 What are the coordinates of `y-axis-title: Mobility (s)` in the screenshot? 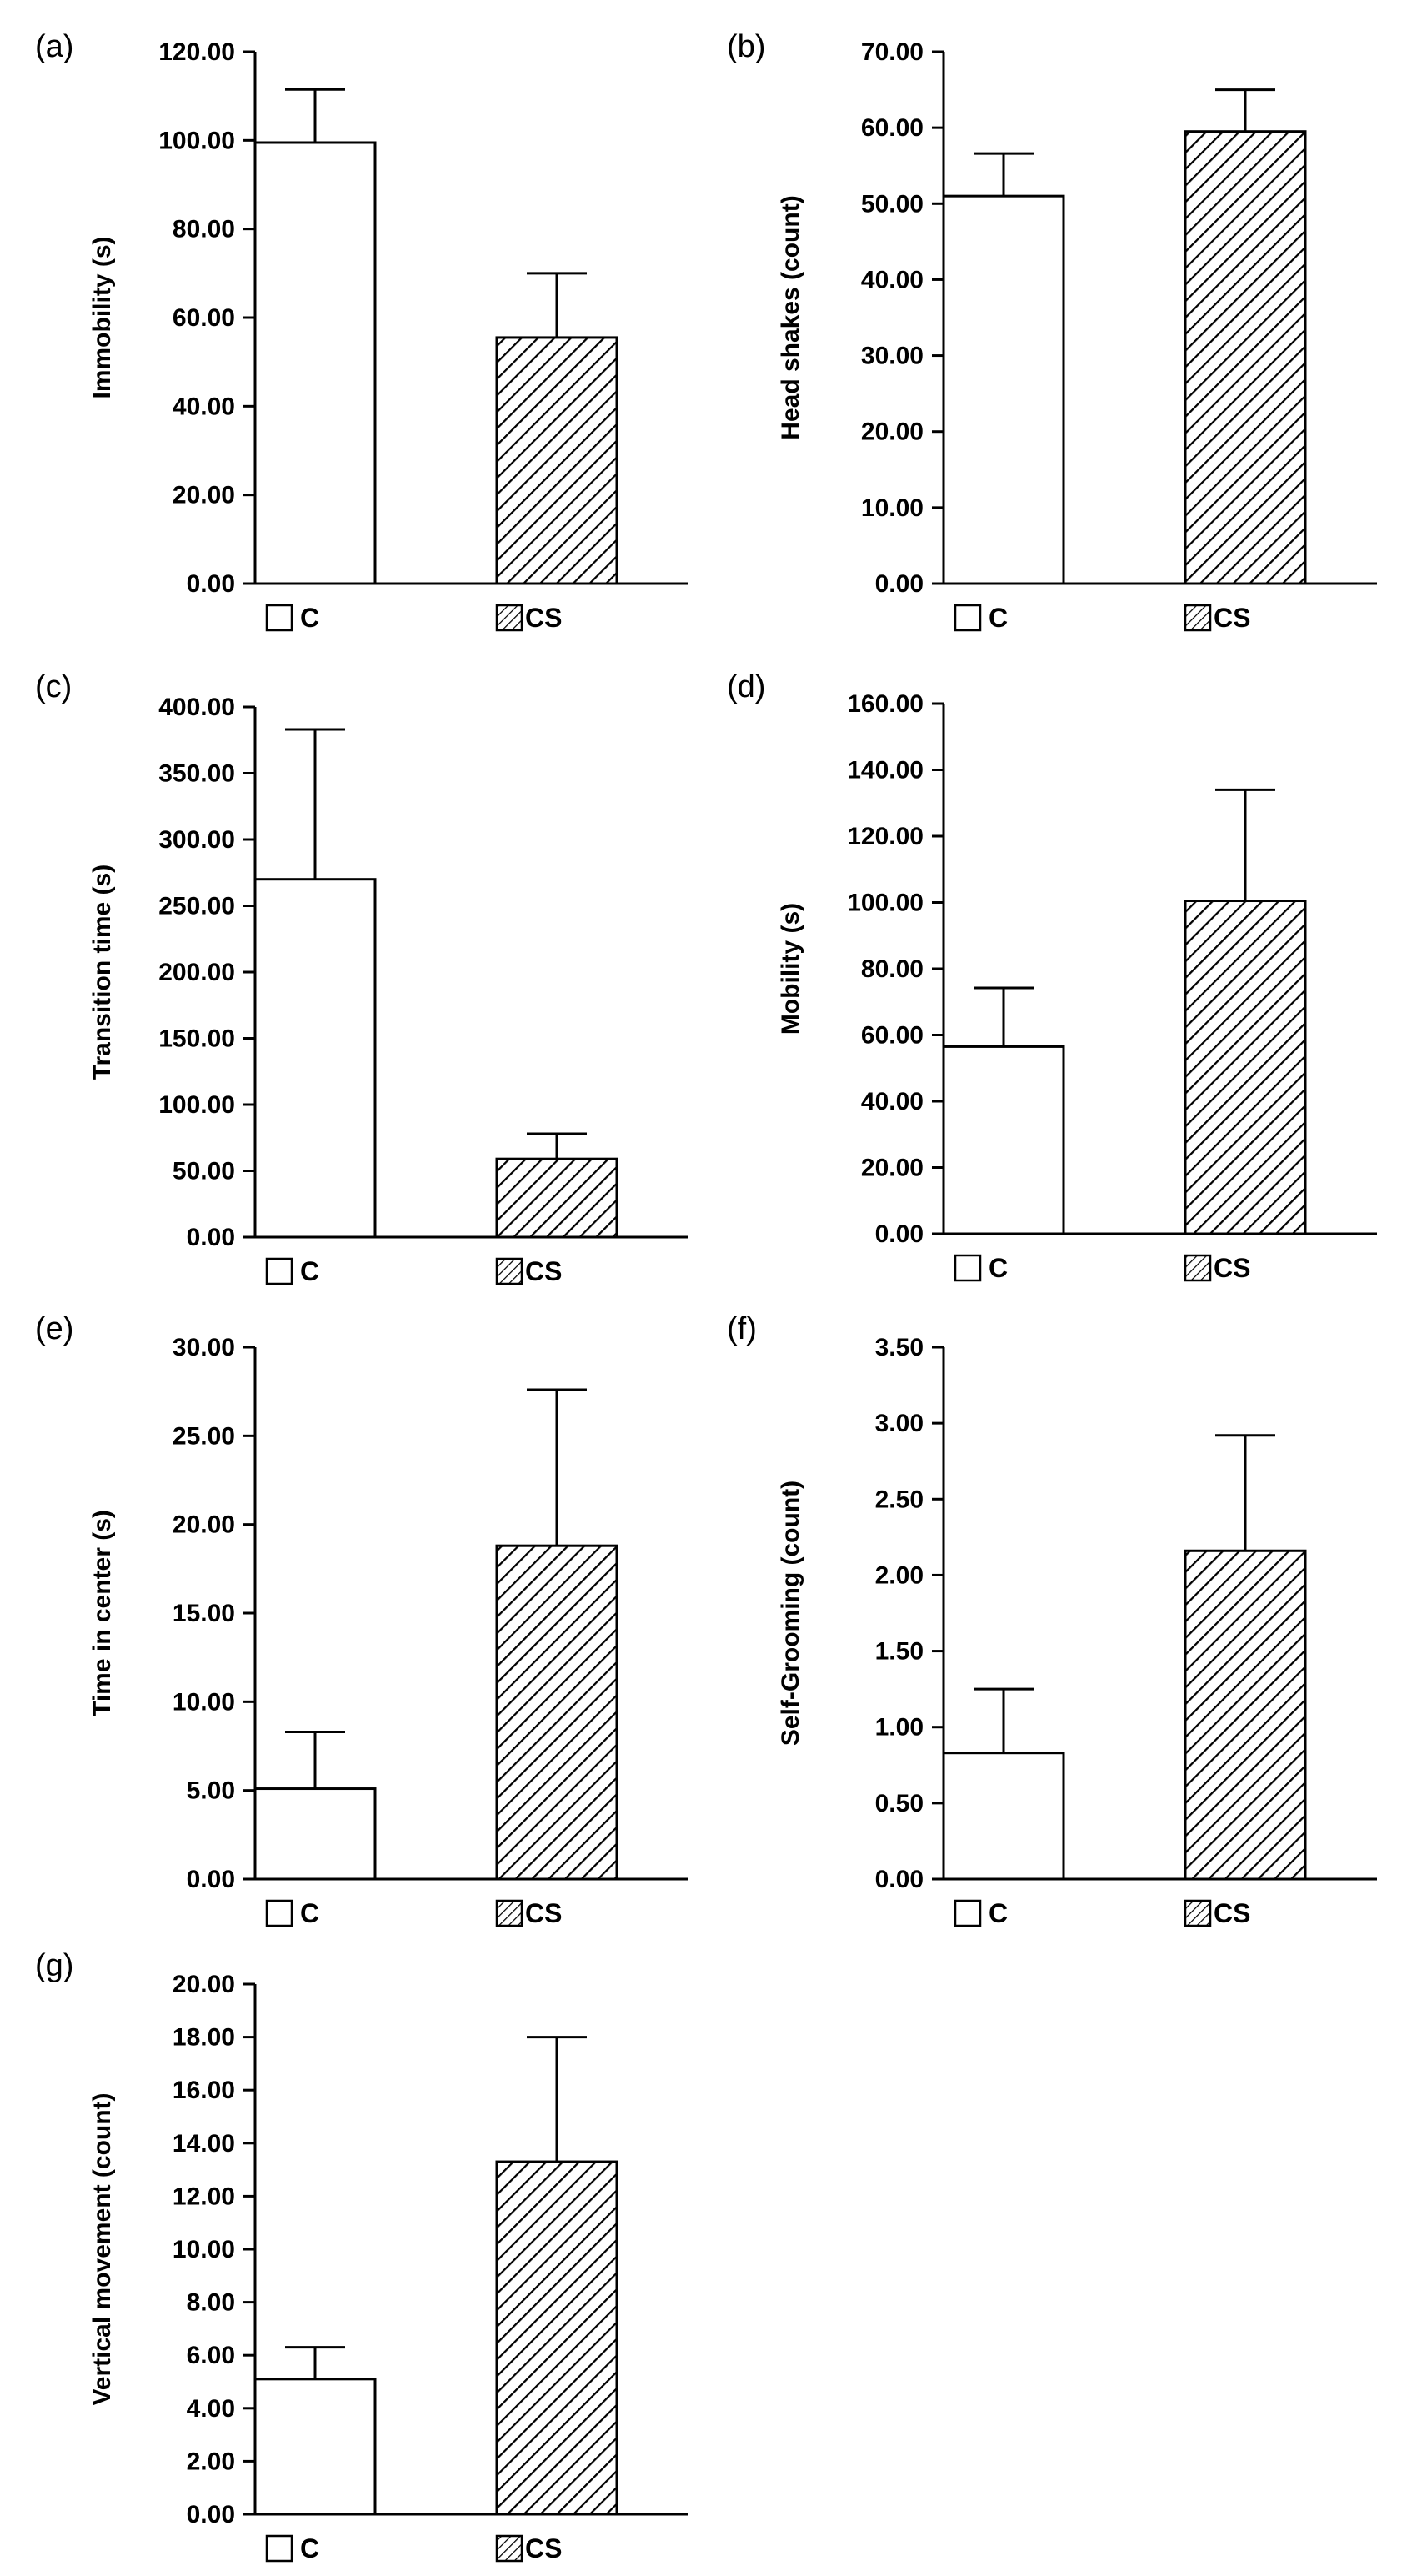 It's located at (790, 969).